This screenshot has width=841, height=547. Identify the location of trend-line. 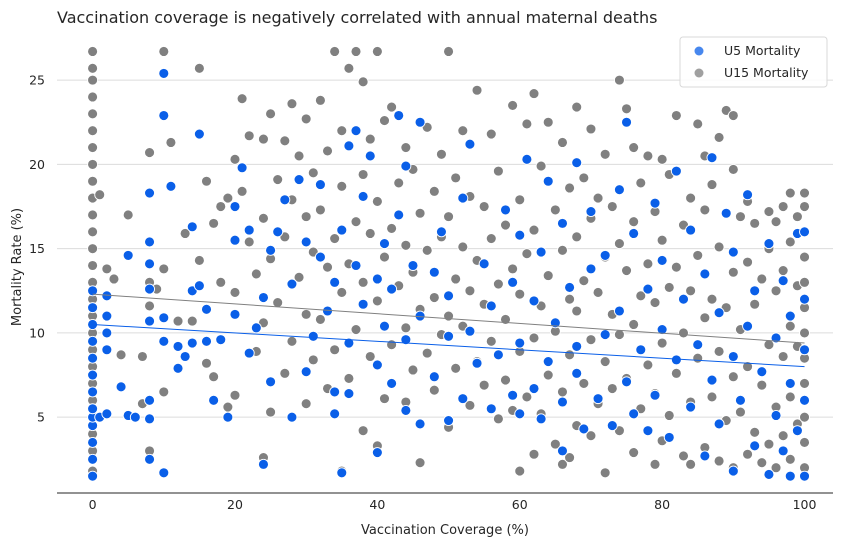
(448, 318).